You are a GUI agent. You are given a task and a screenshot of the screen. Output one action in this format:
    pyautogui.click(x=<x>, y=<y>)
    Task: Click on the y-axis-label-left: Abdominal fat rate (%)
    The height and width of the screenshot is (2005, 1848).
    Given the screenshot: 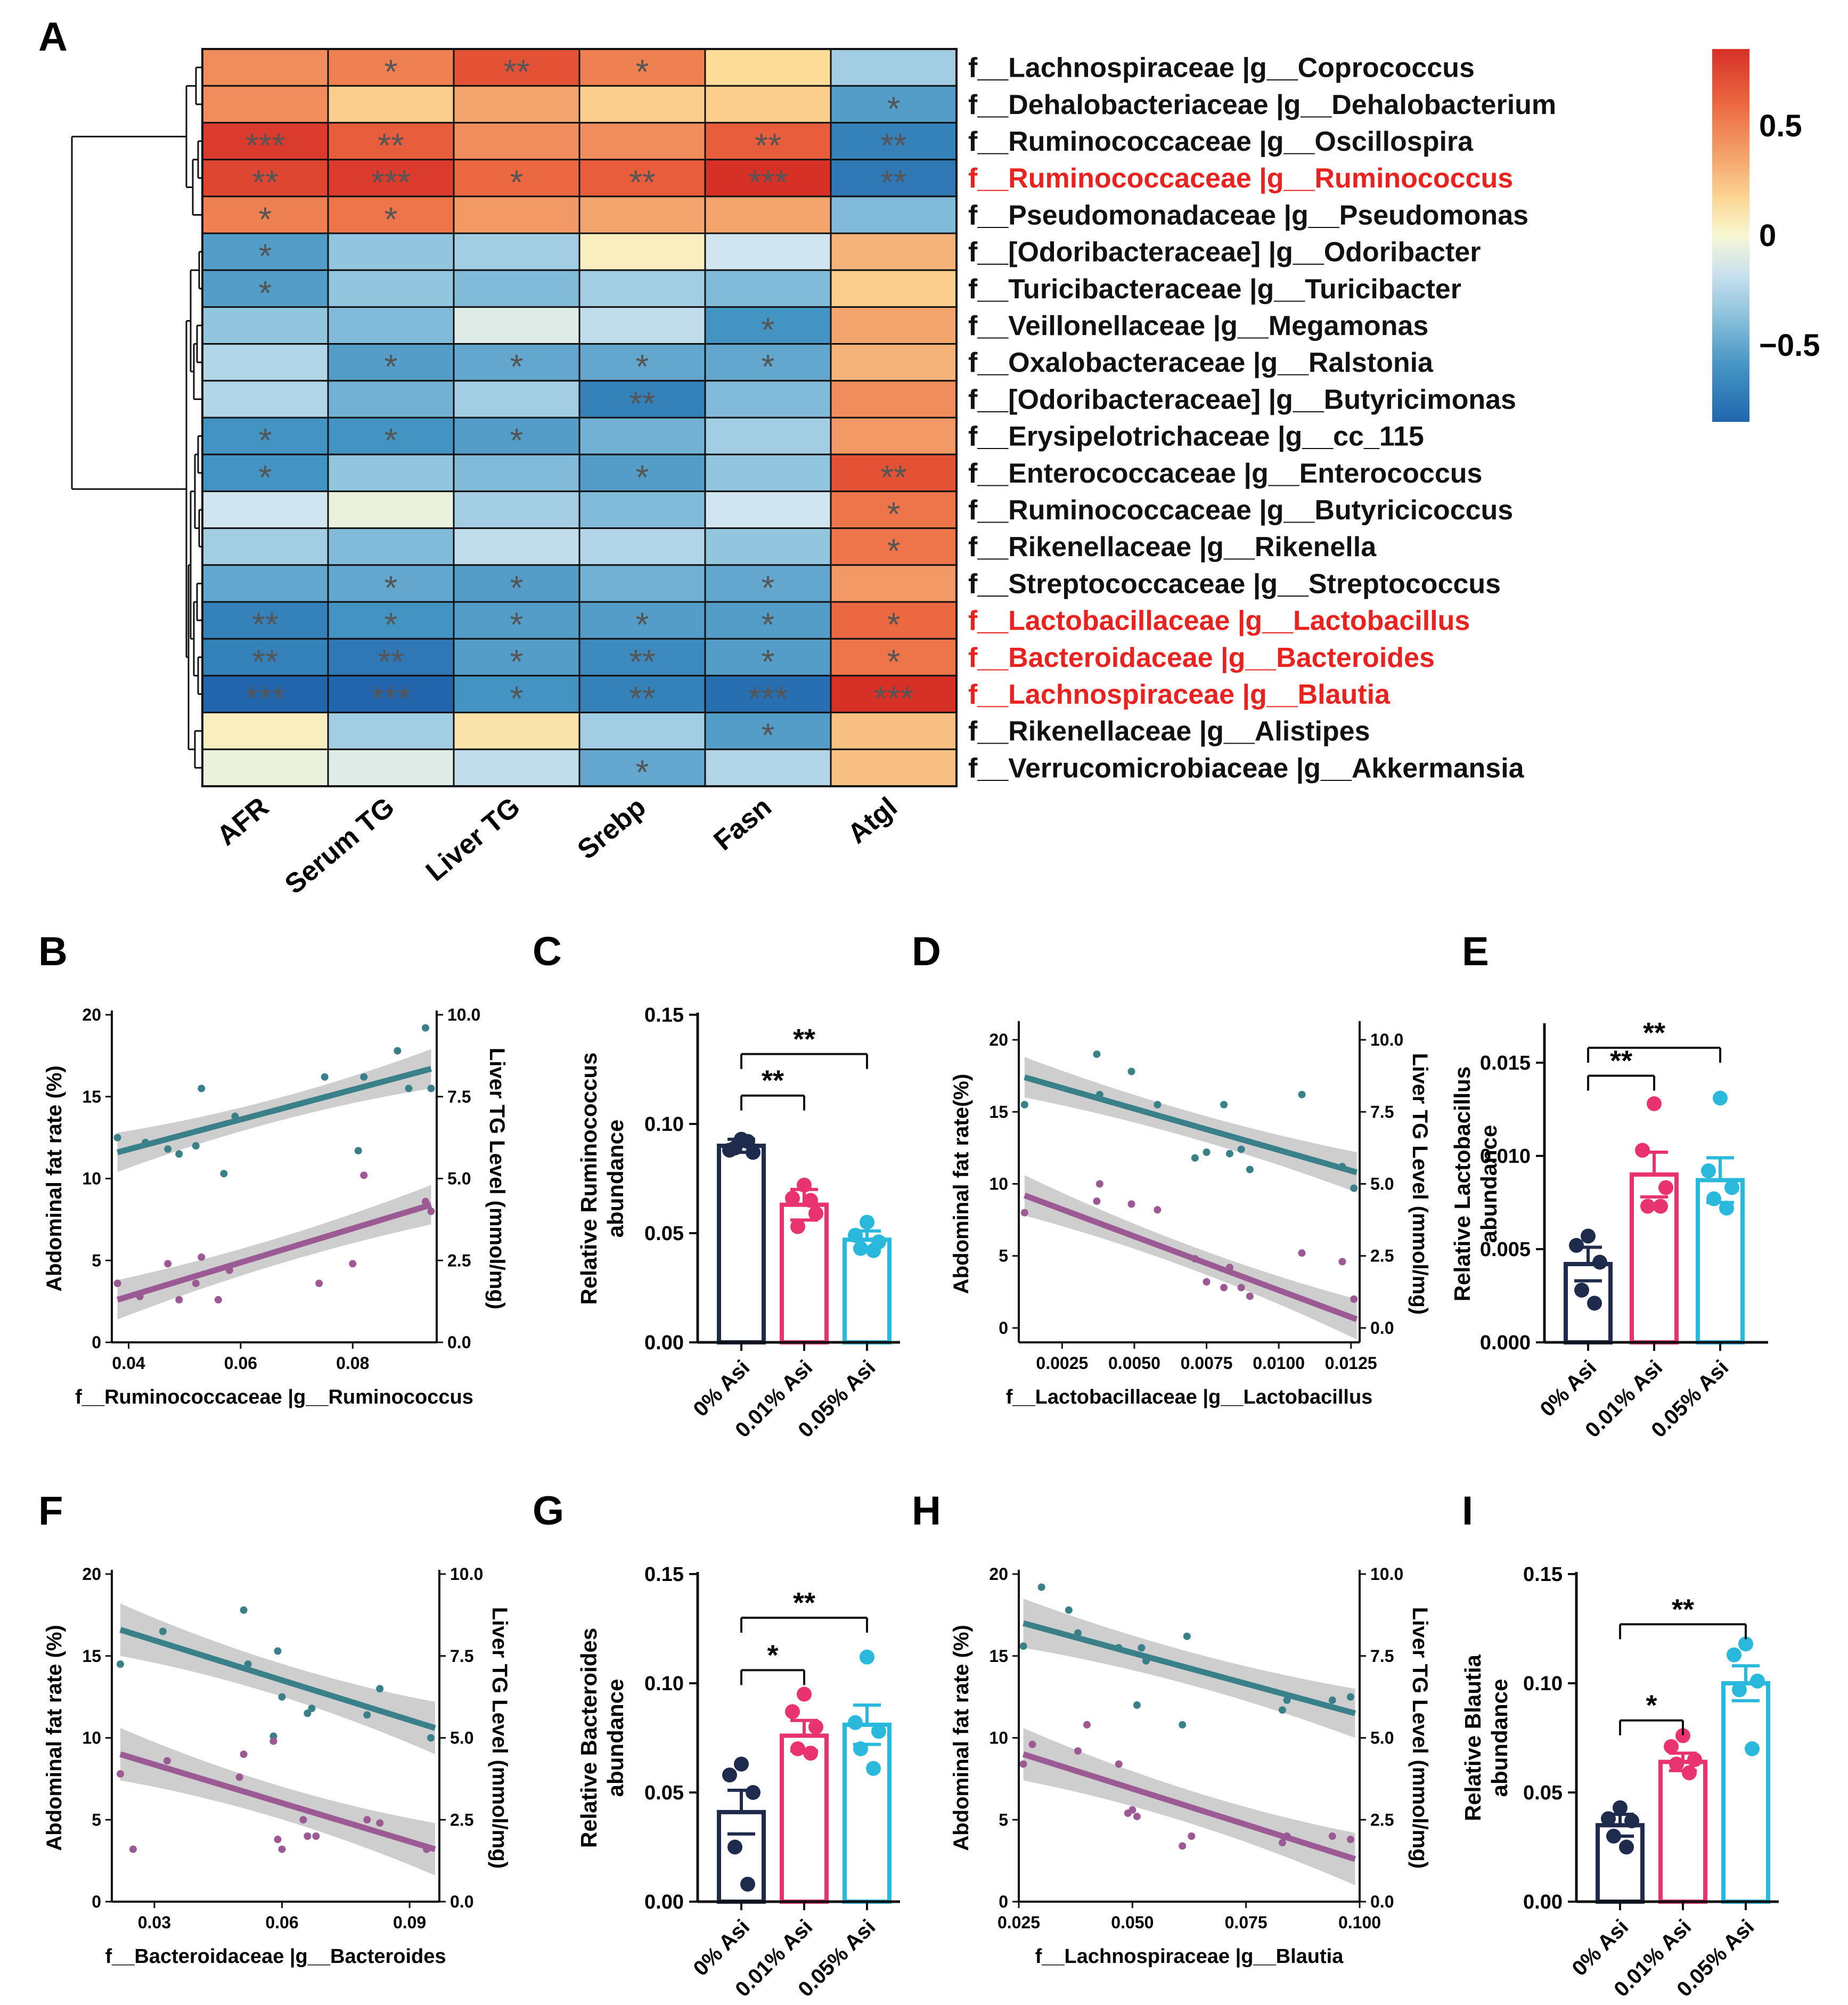 What is the action you would take?
    pyautogui.click(x=961, y=1738)
    